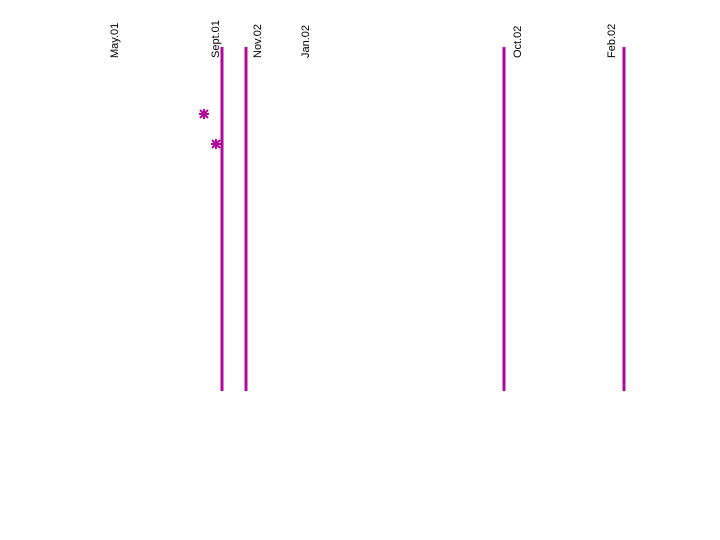 The image size is (720, 540). What do you see at coordinates (518, 42) in the screenshot?
I see `date-label: Oct.02` at bounding box center [518, 42].